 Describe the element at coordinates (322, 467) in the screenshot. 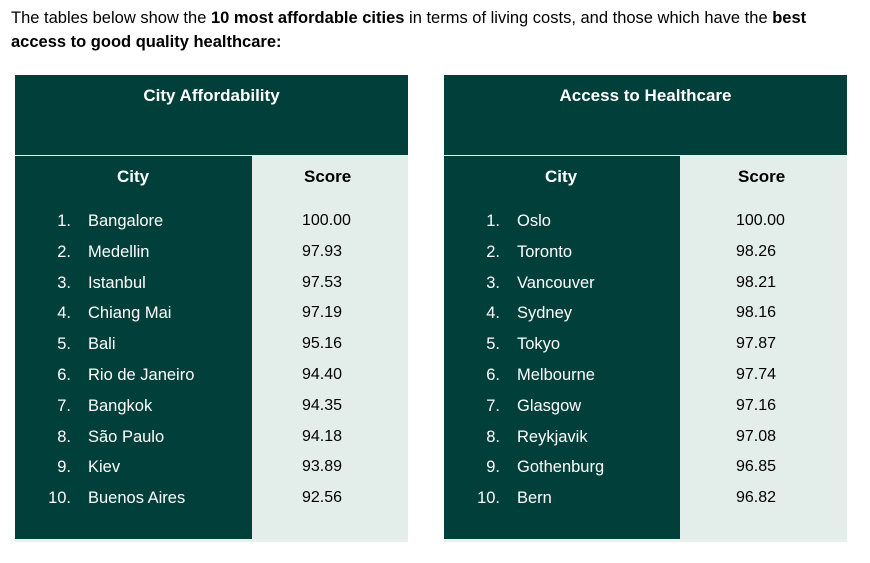

I see `score-value: 93.89` at that location.